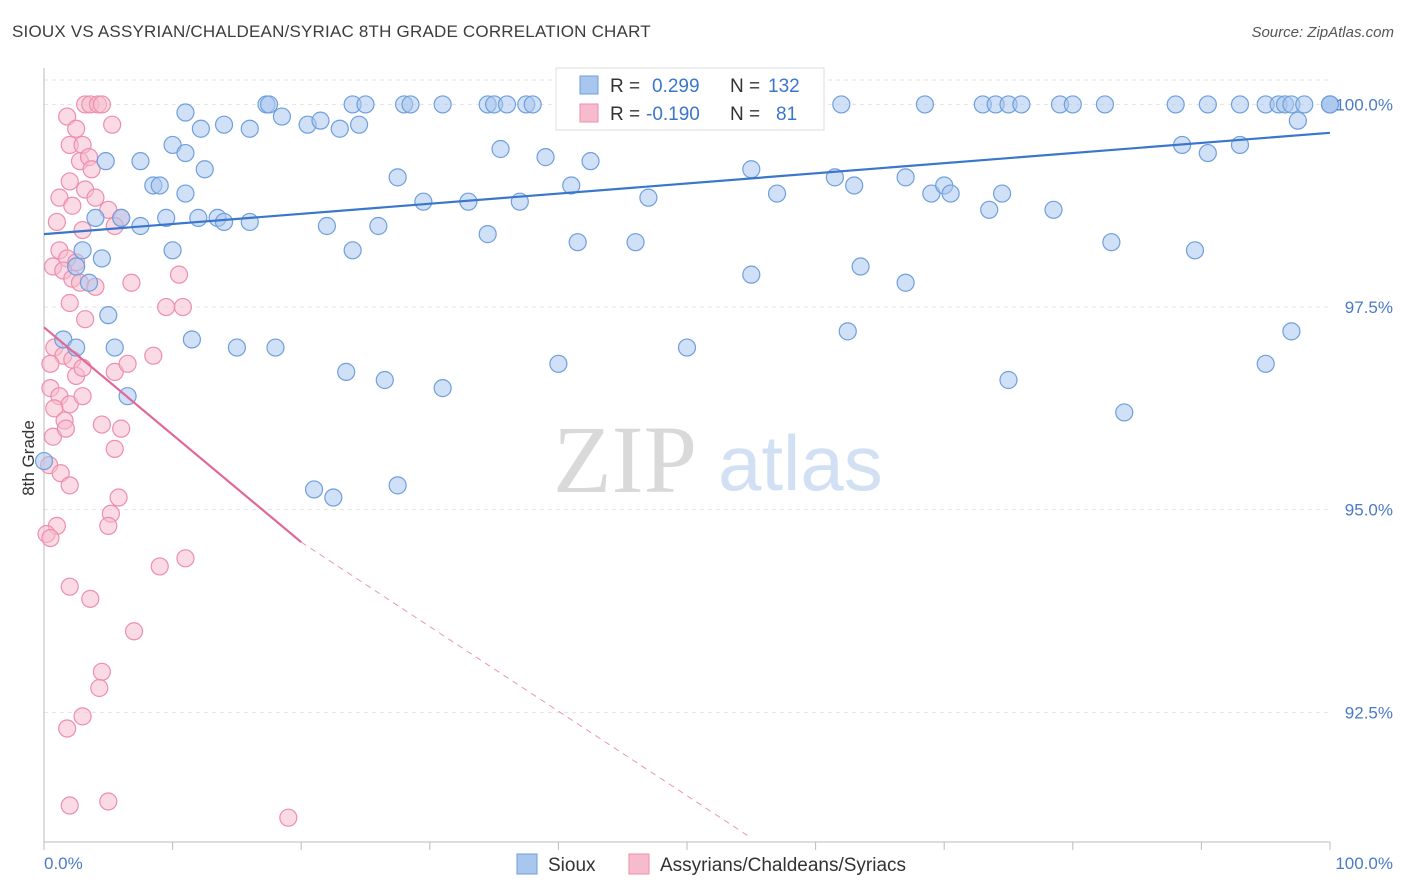 The image size is (1406, 892). I want to click on bottom-legend-swatch-sioux, so click(527, 864).